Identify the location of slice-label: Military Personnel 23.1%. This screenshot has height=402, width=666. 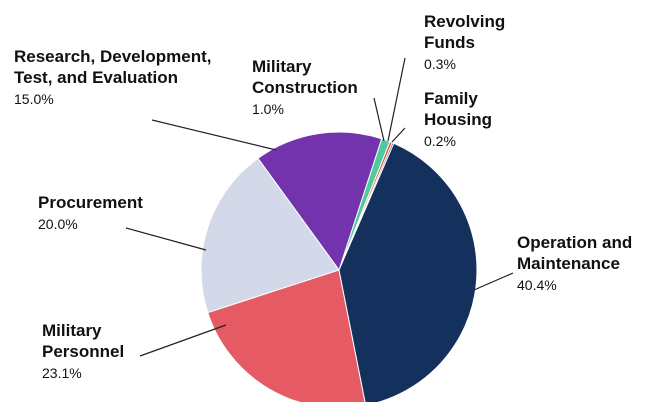
(102, 351).